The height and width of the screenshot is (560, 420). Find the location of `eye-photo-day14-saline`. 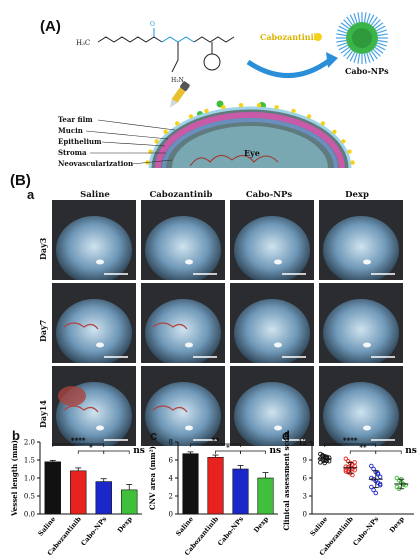

eye-photo-day14-saline is located at coordinates (94, 406).